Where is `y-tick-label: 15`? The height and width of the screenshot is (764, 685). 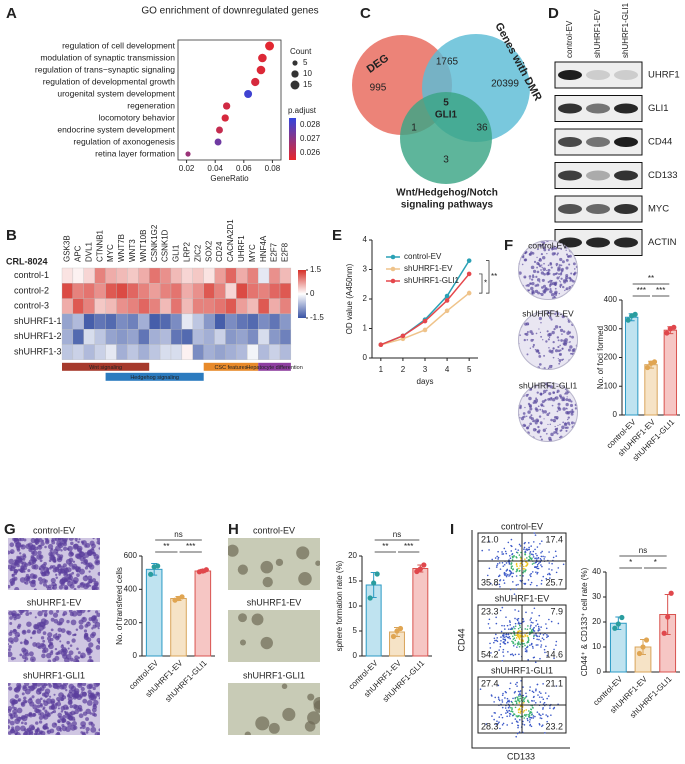
y-tick-label: 15 is located at coordinates (352, 580).